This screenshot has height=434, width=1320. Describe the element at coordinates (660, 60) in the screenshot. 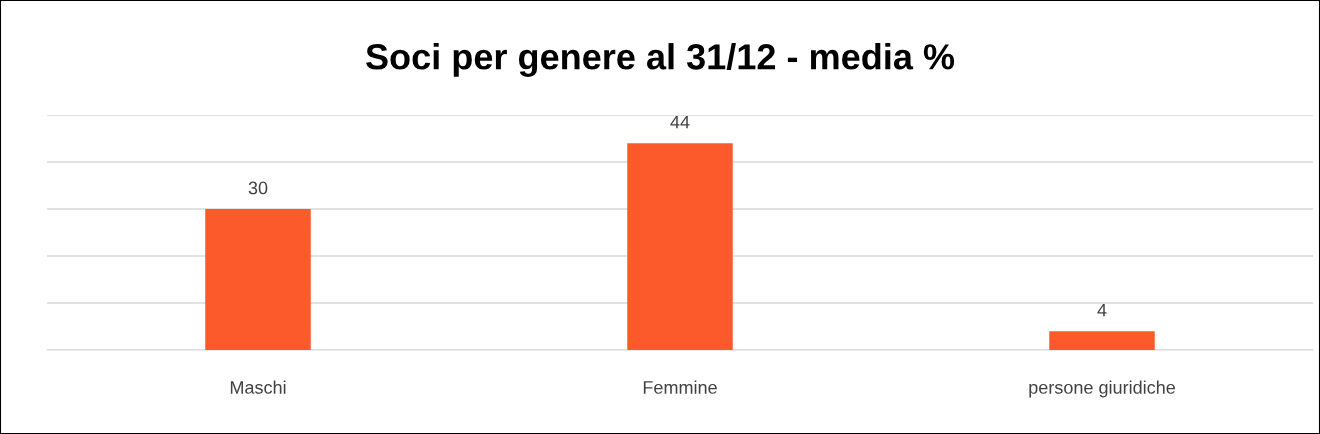

I see `chart-title: Soci per genere al 31/12 - media %` at that location.